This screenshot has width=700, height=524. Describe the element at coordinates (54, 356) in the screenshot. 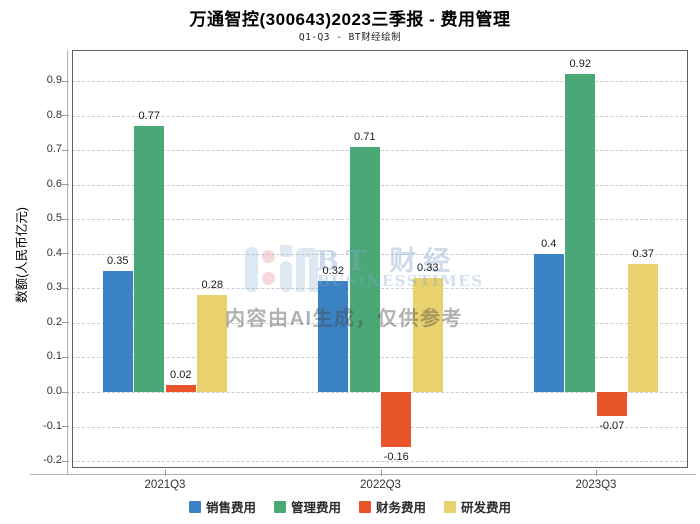

I see `y-tick-label: 0.1` at that location.